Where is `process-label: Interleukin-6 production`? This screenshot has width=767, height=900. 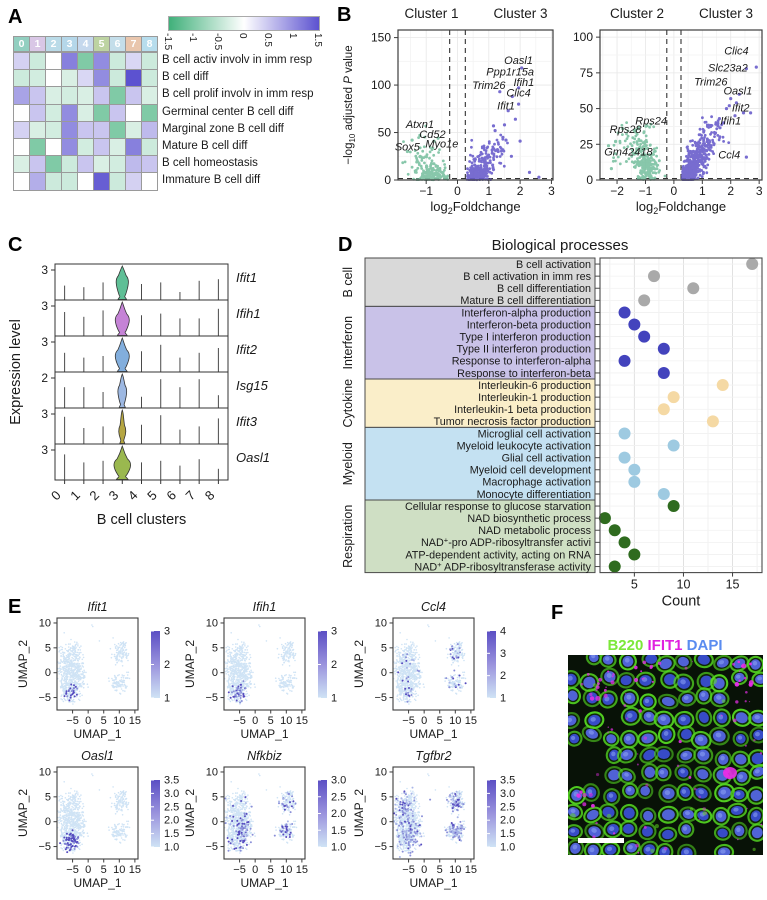 process-label: Interleukin-6 production is located at coordinates (534, 386).